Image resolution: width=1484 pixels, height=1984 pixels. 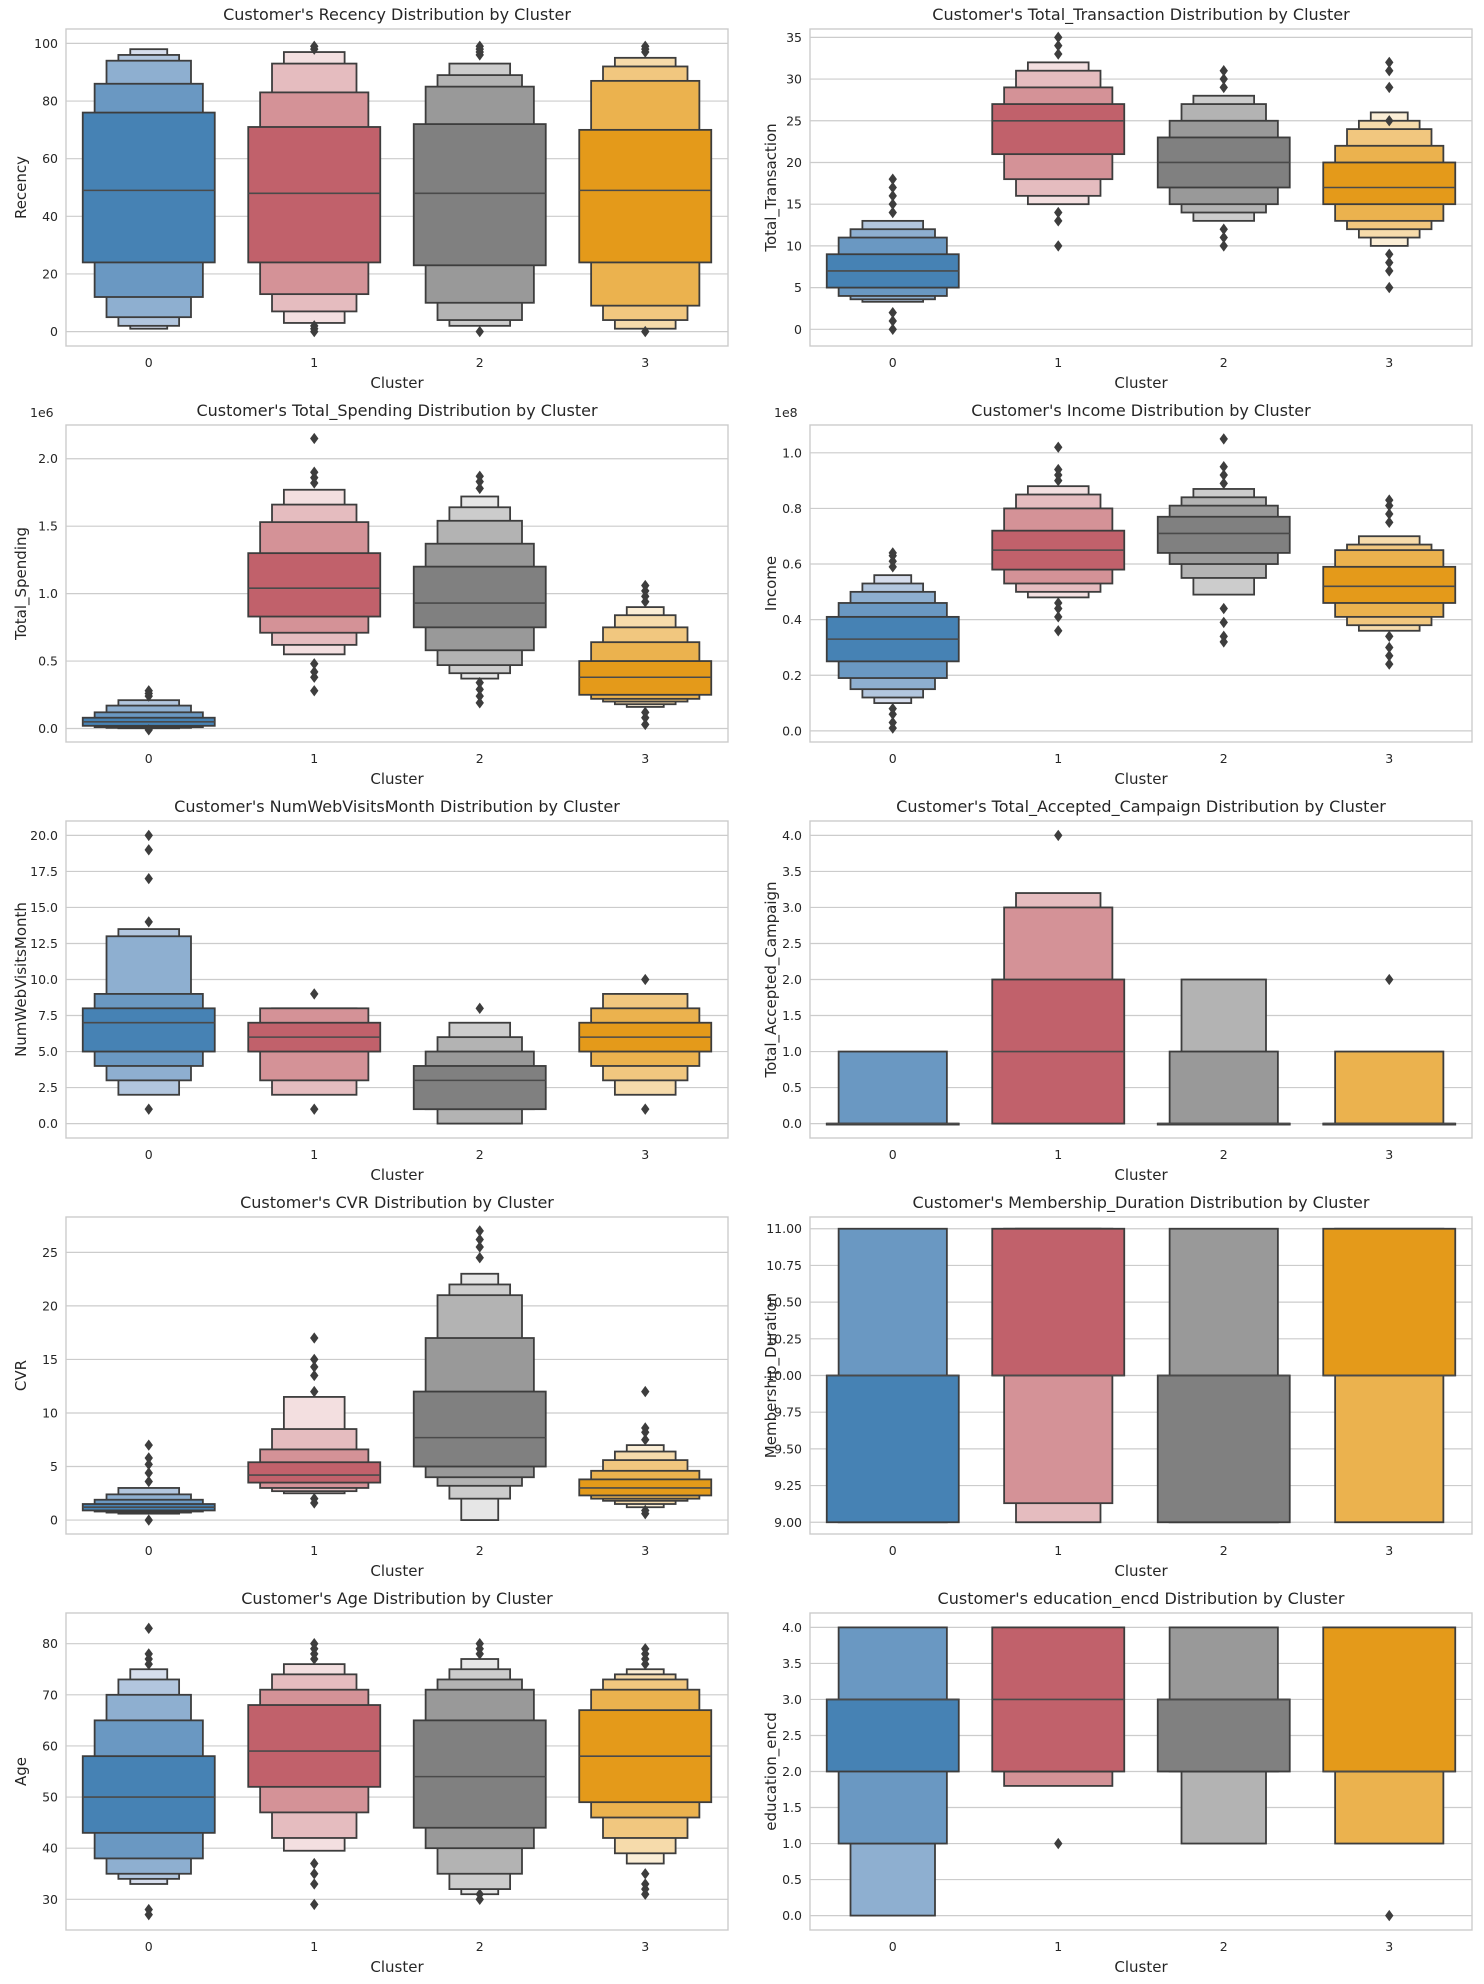 What do you see at coordinates (792, 1771) in the screenshot?
I see `y-tick-label: 2.0` at bounding box center [792, 1771].